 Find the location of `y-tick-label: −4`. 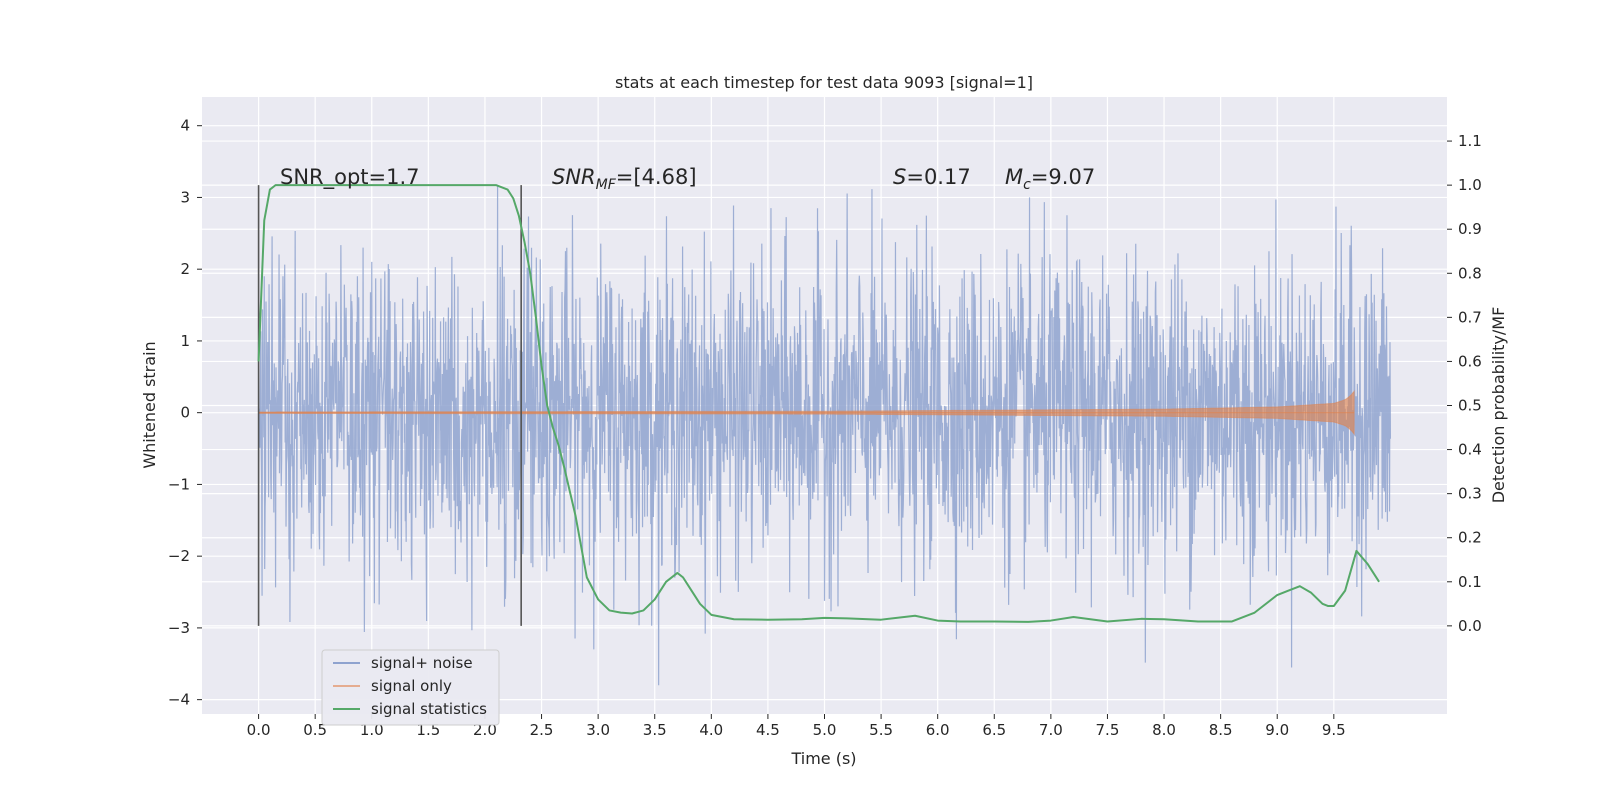

y-tick-label: −4 is located at coordinates (179, 700).